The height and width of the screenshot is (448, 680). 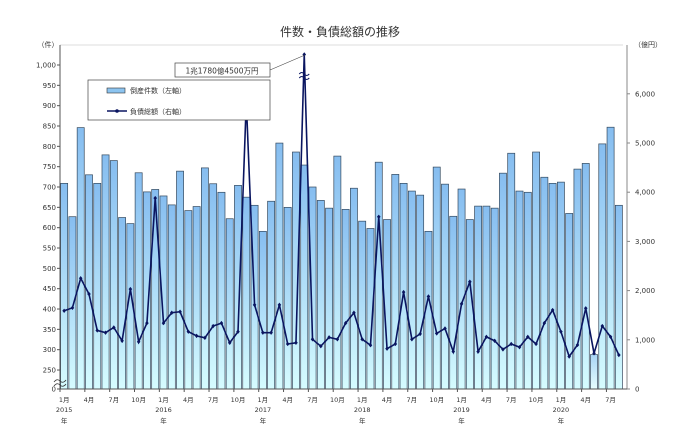 I want to click on annotation-leader, so click(x=287, y=62).